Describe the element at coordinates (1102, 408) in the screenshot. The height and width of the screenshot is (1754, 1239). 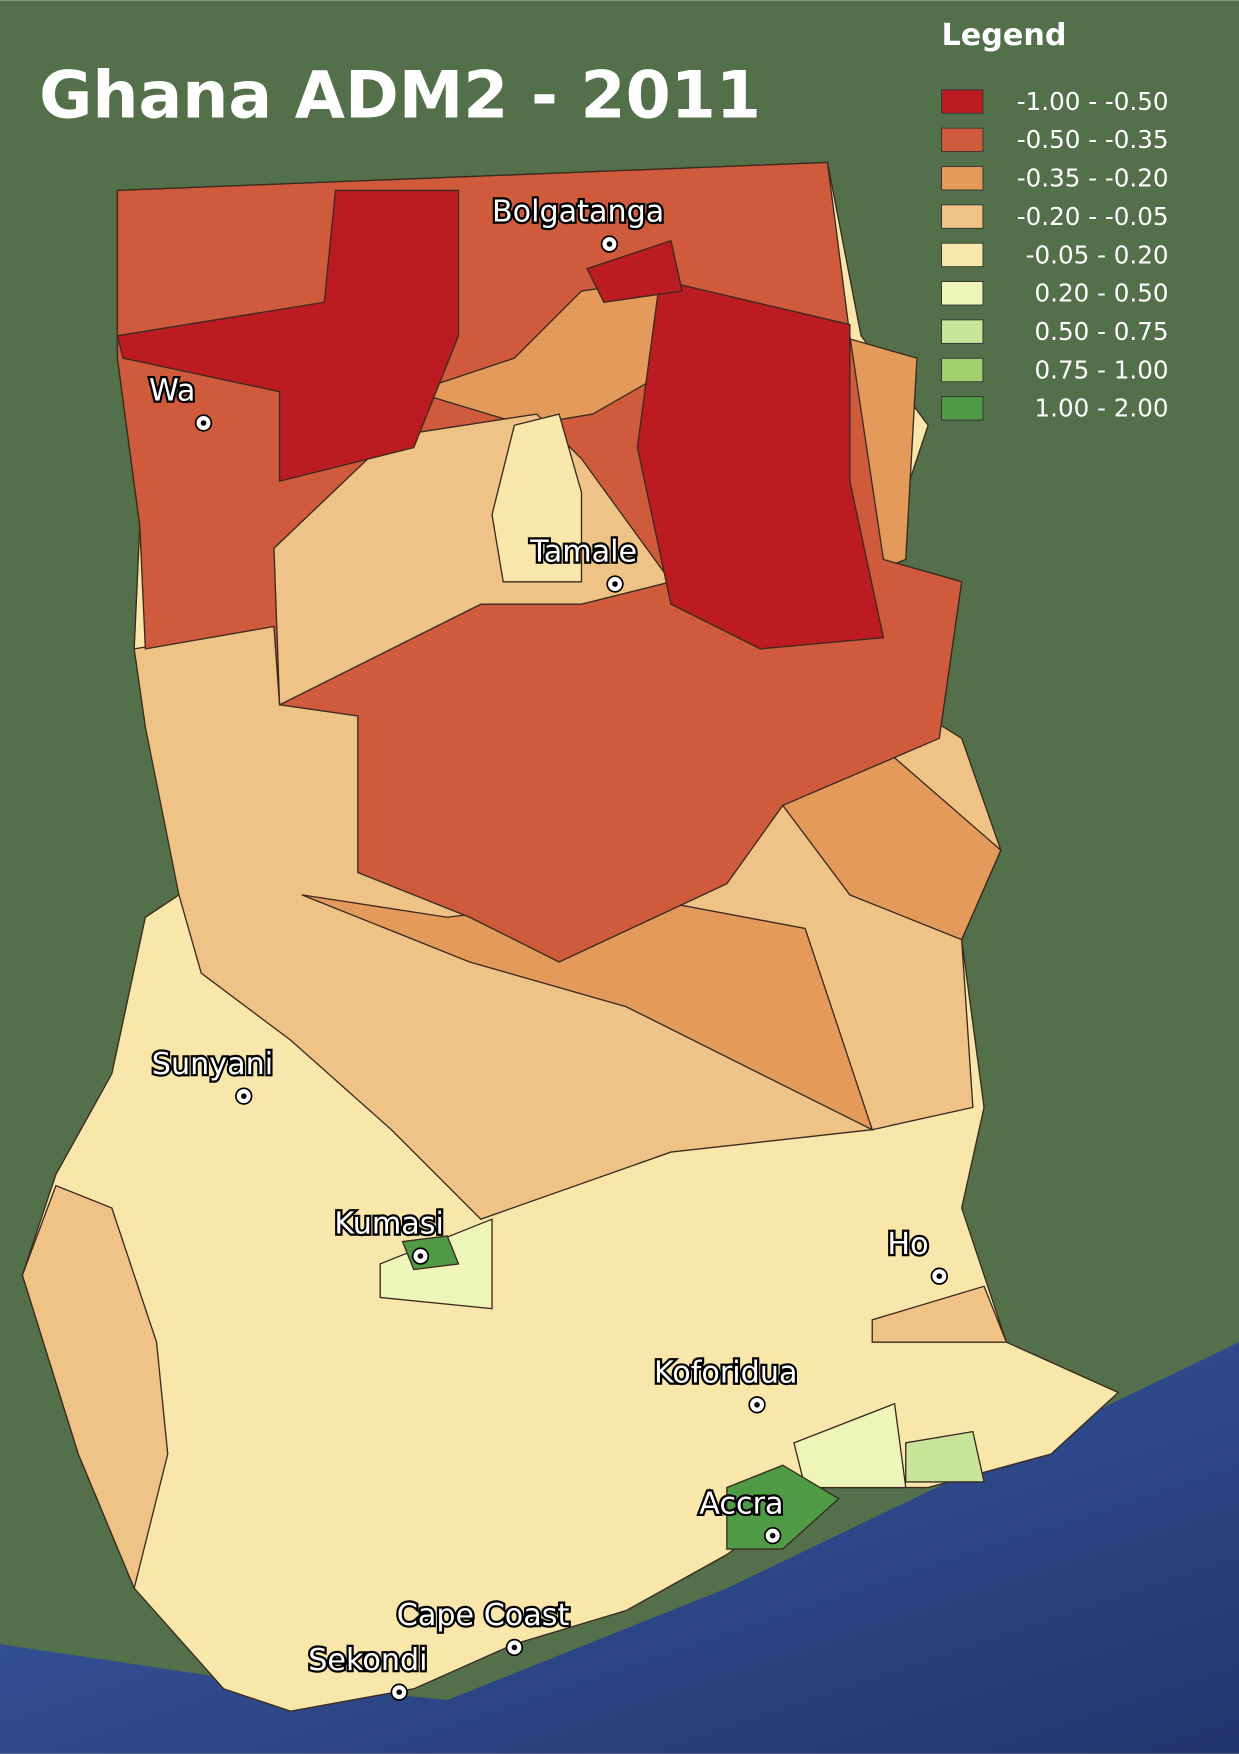
I see `legend-label: 1.00 - 2.00` at that location.